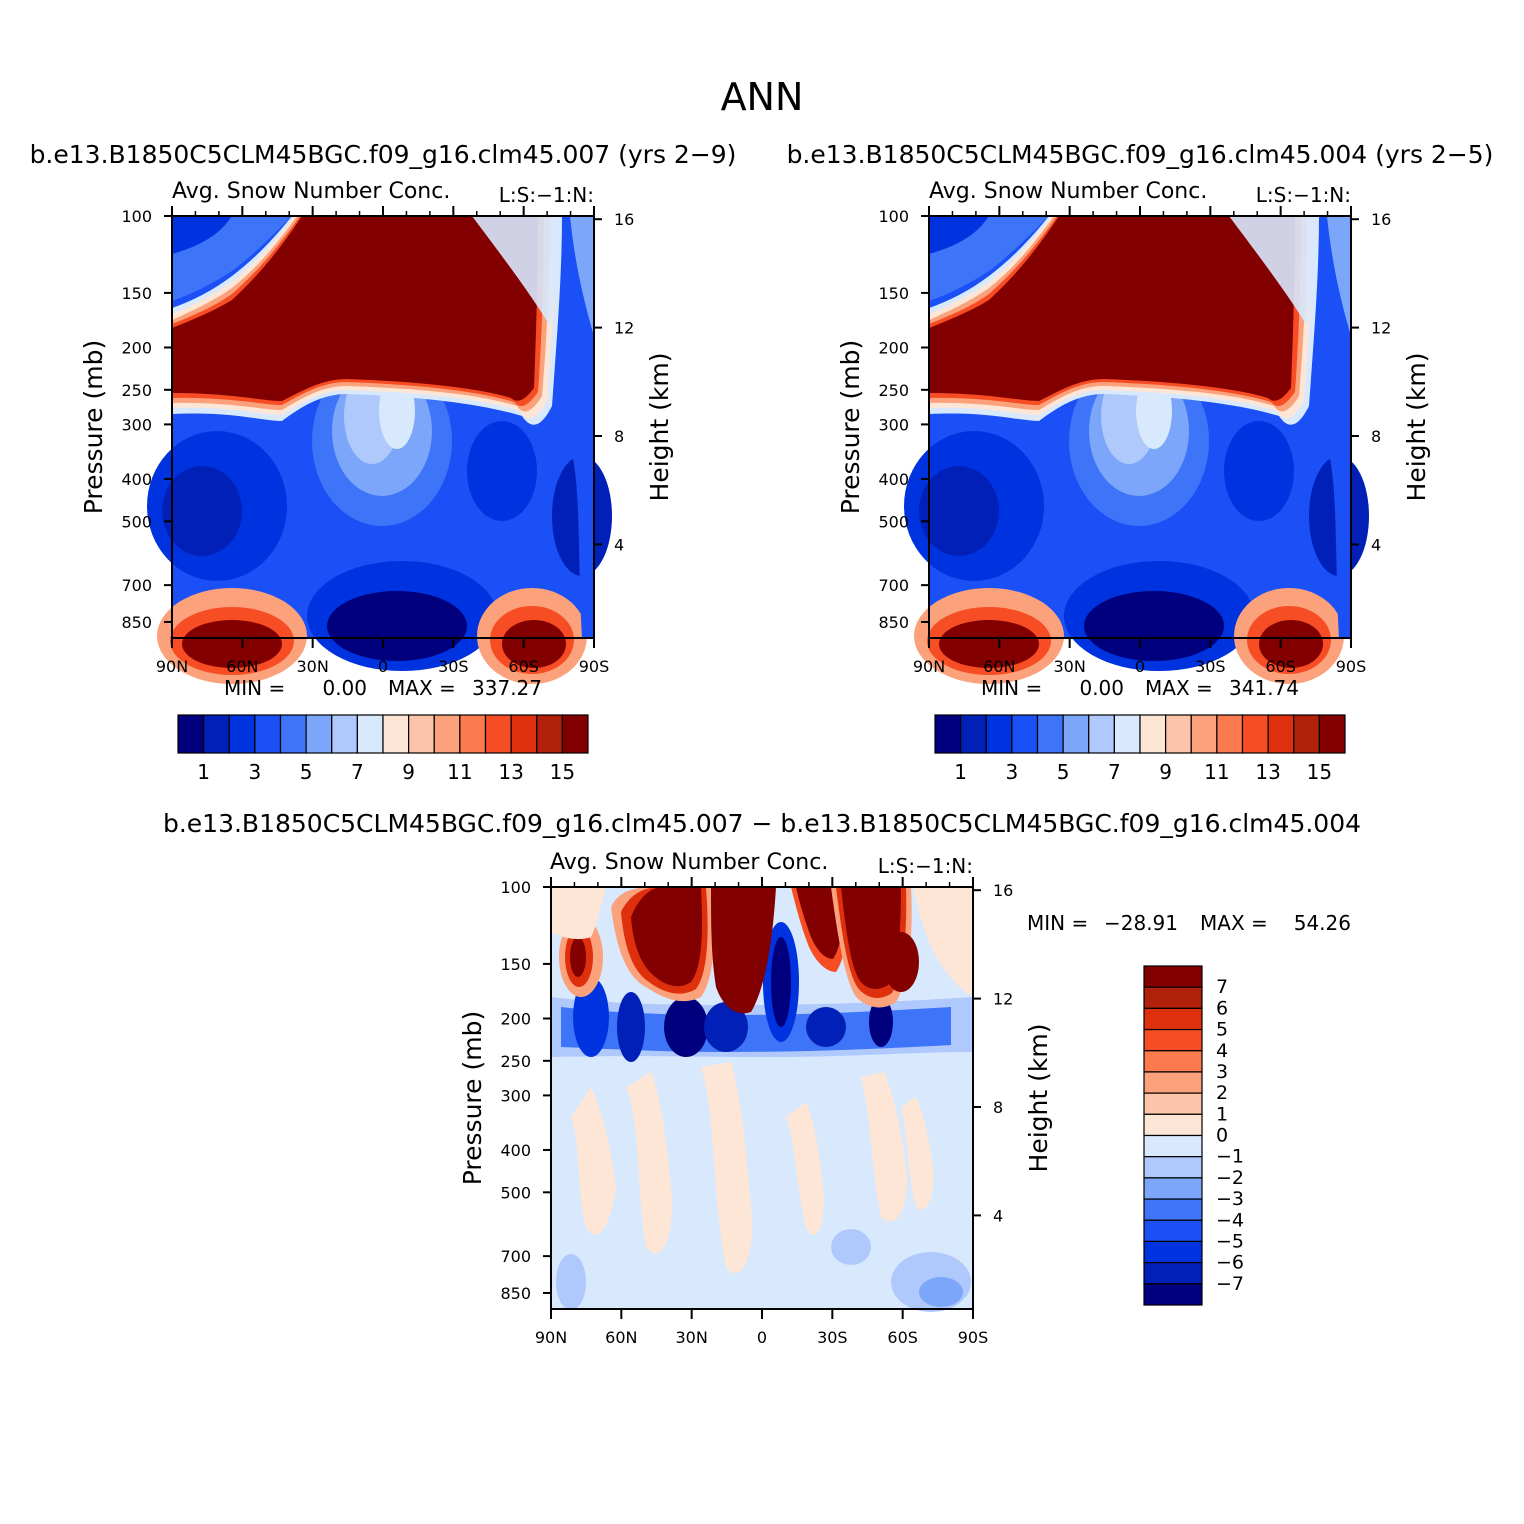 Image resolution: width=1524 pixels, height=1524 pixels. Describe the element at coordinates (1264, 688) in the screenshot. I see `max-value: 341.74` at that location.